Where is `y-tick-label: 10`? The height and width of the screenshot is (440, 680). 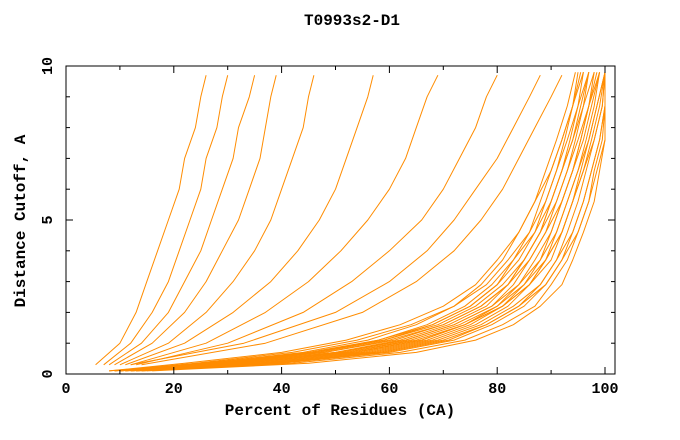
y-tick-label: 10 is located at coordinates (48, 66).